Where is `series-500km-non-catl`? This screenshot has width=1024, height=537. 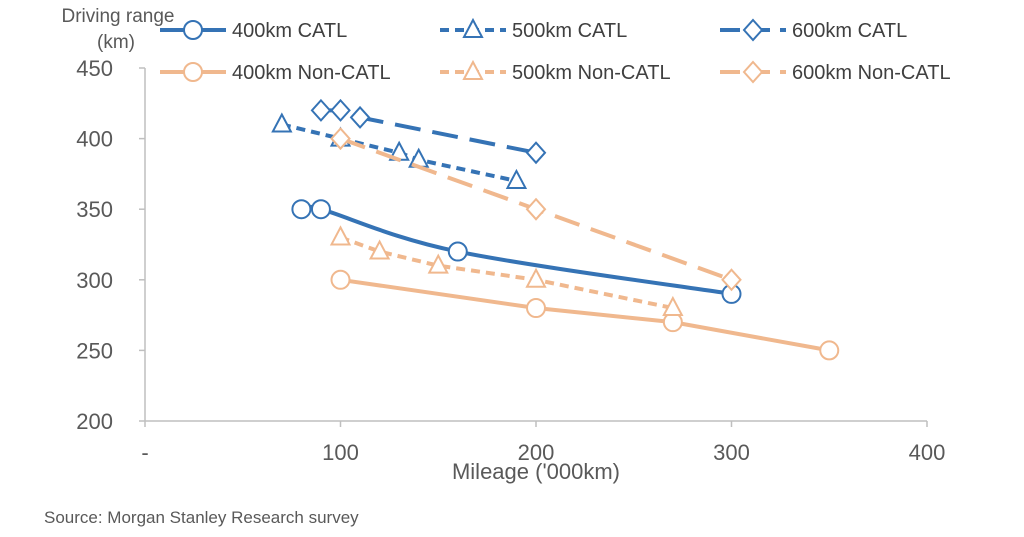 series-500km-non-catl is located at coordinates (506, 271).